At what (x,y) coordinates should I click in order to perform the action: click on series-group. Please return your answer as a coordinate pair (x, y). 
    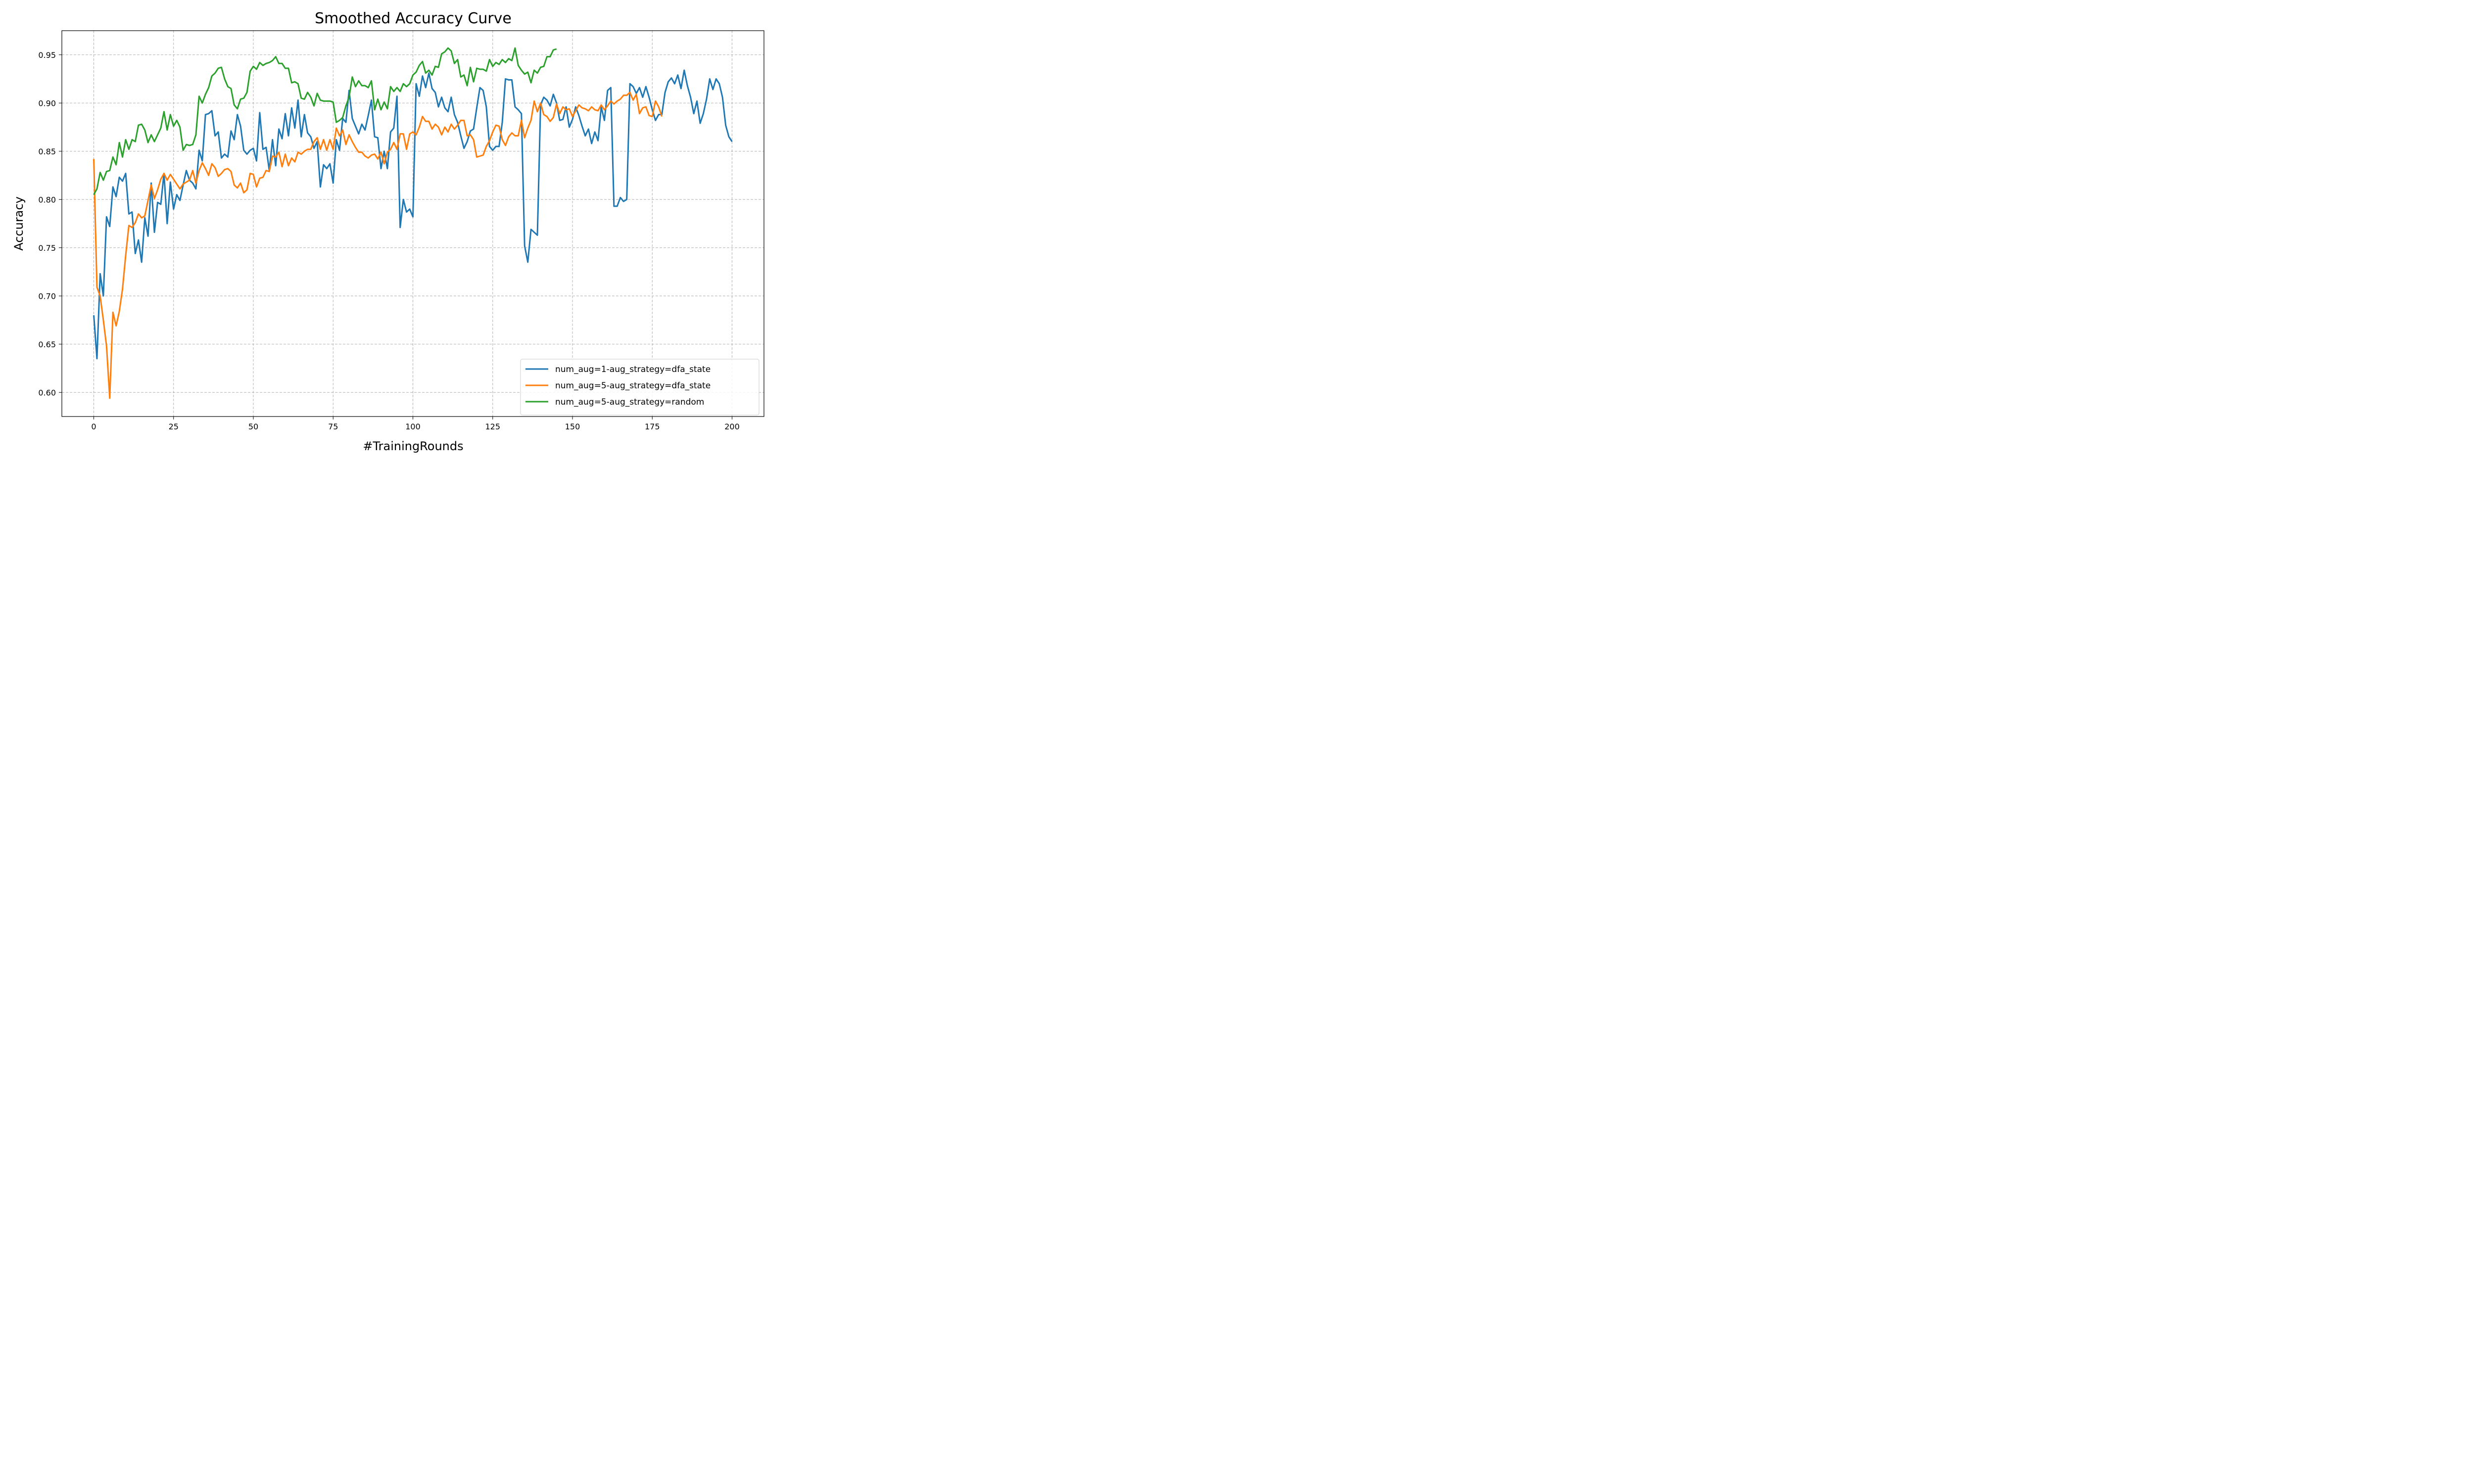
    Looking at the image, I should click on (413, 223).